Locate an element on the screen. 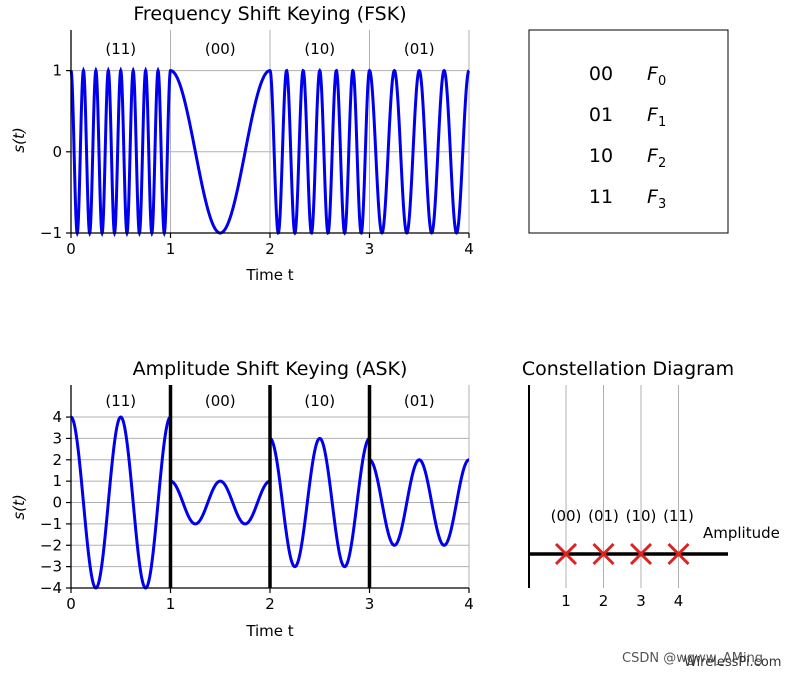 This screenshot has height=677, width=795. y-tick-label: −2 is located at coordinates (51, 545).